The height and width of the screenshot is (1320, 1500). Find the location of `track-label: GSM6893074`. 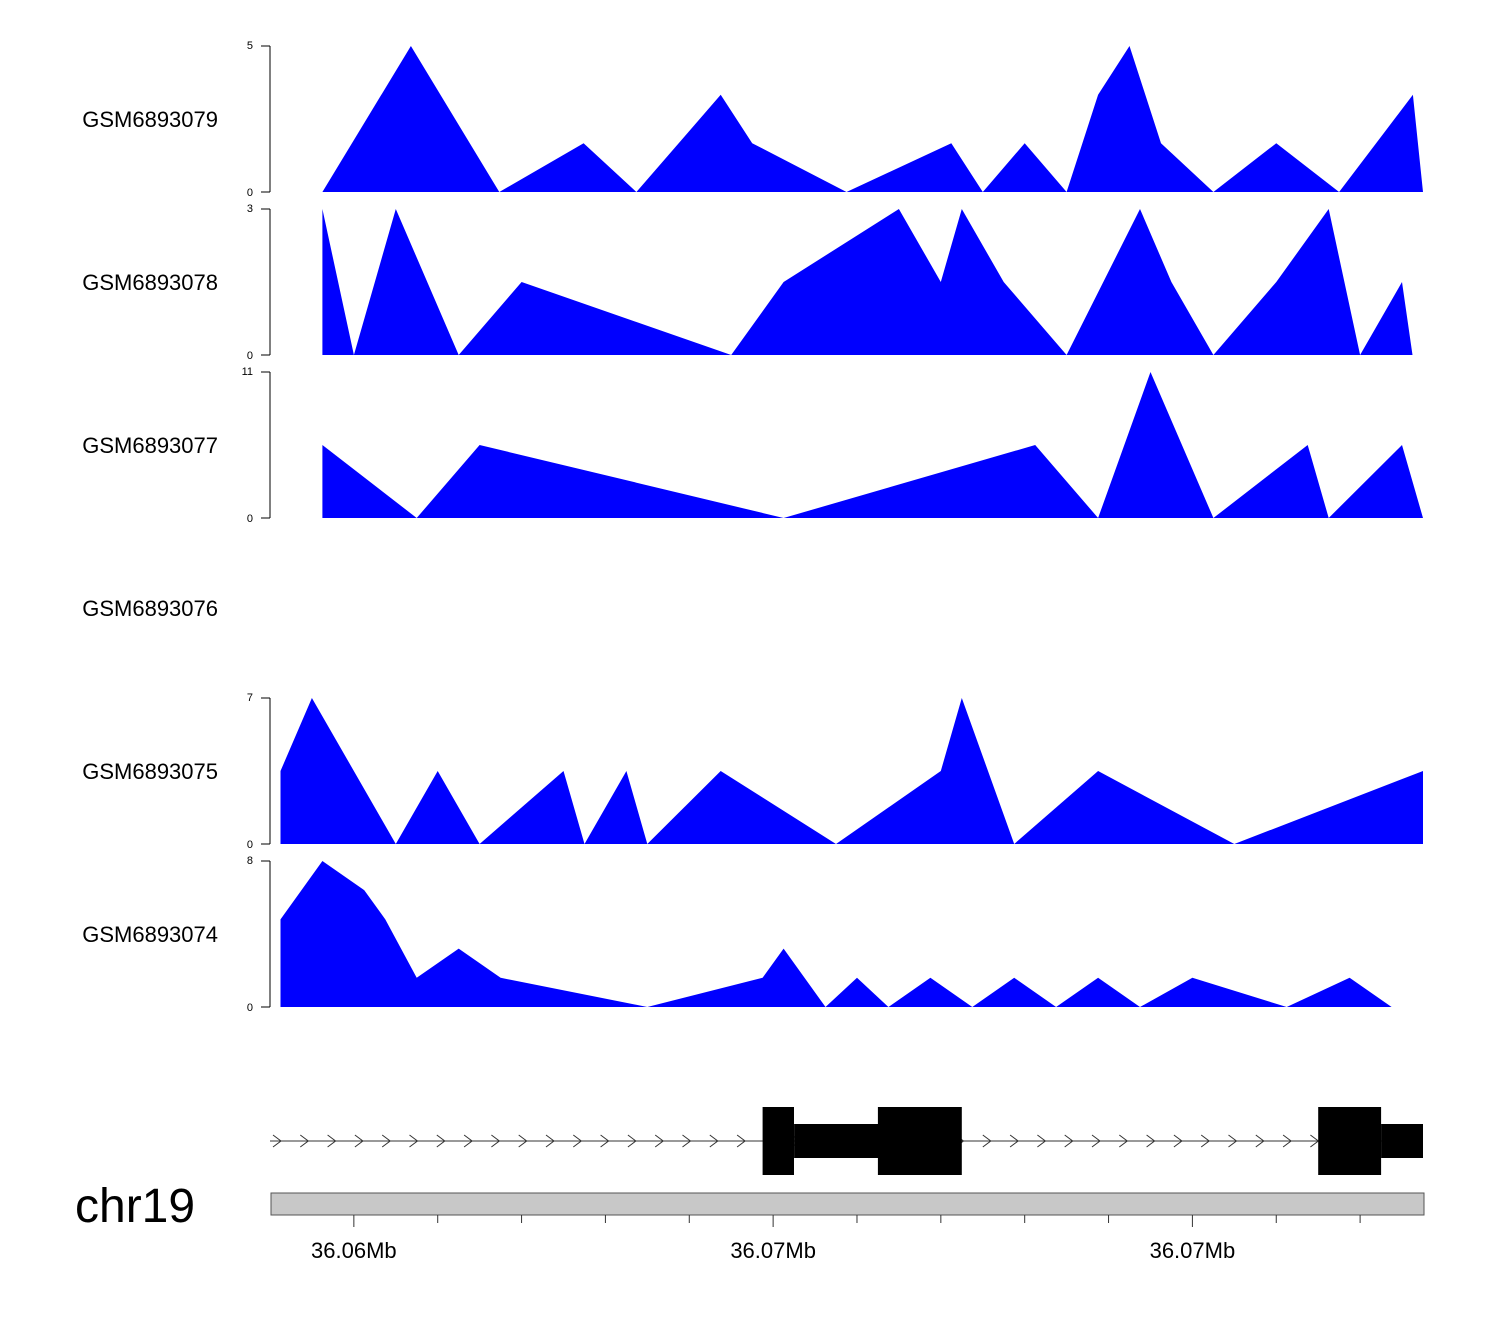

track-label: GSM6893074 is located at coordinates (150, 934).